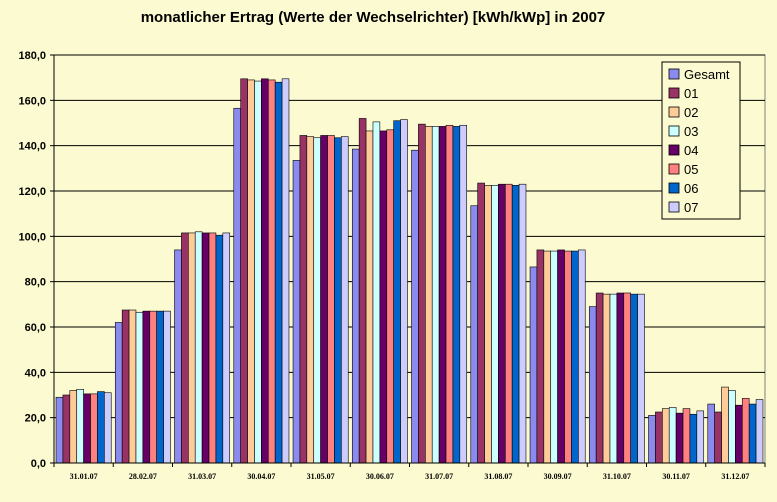 This screenshot has height=502, width=777. Describe the element at coordinates (735, 476) in the screenshot. I see `x-tick-label: 31.12.07` at that location.